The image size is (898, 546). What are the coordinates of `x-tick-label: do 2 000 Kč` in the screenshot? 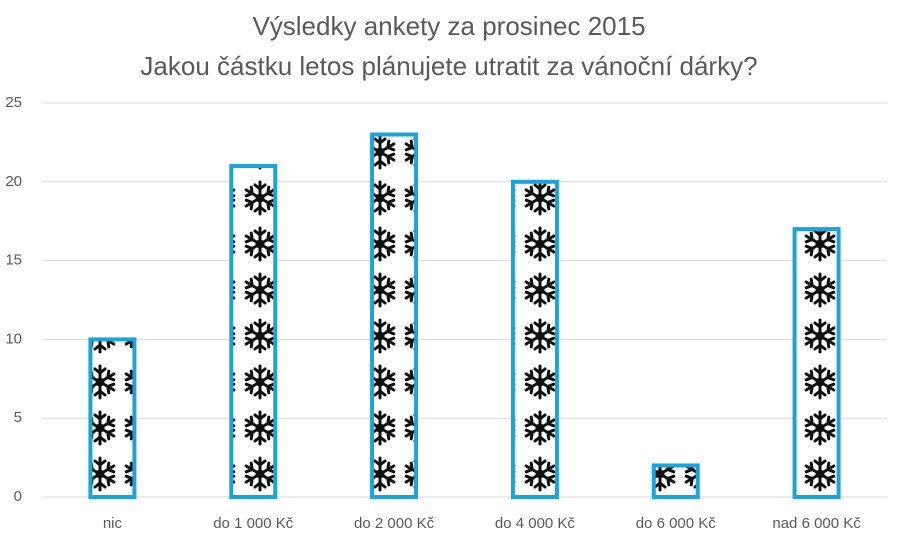 It's located at (394, 523).